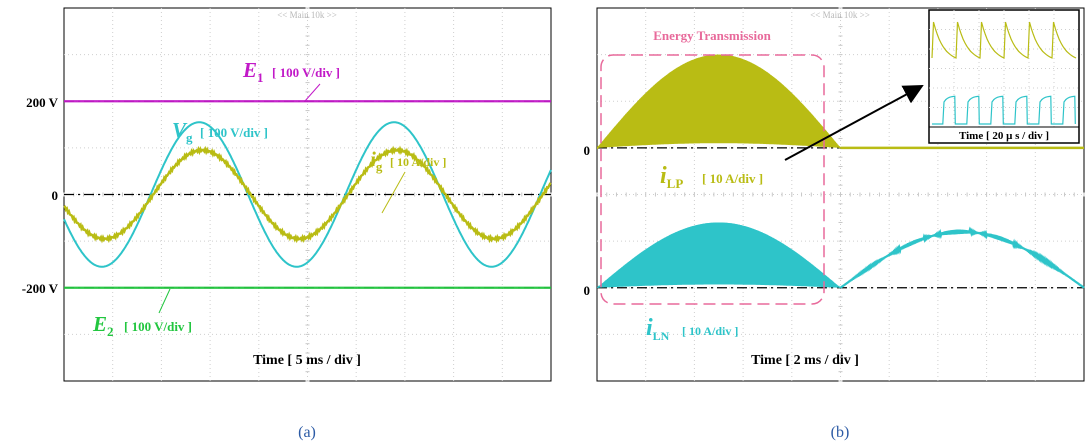  I want to click on caption-b: (b), so click(840, 432).